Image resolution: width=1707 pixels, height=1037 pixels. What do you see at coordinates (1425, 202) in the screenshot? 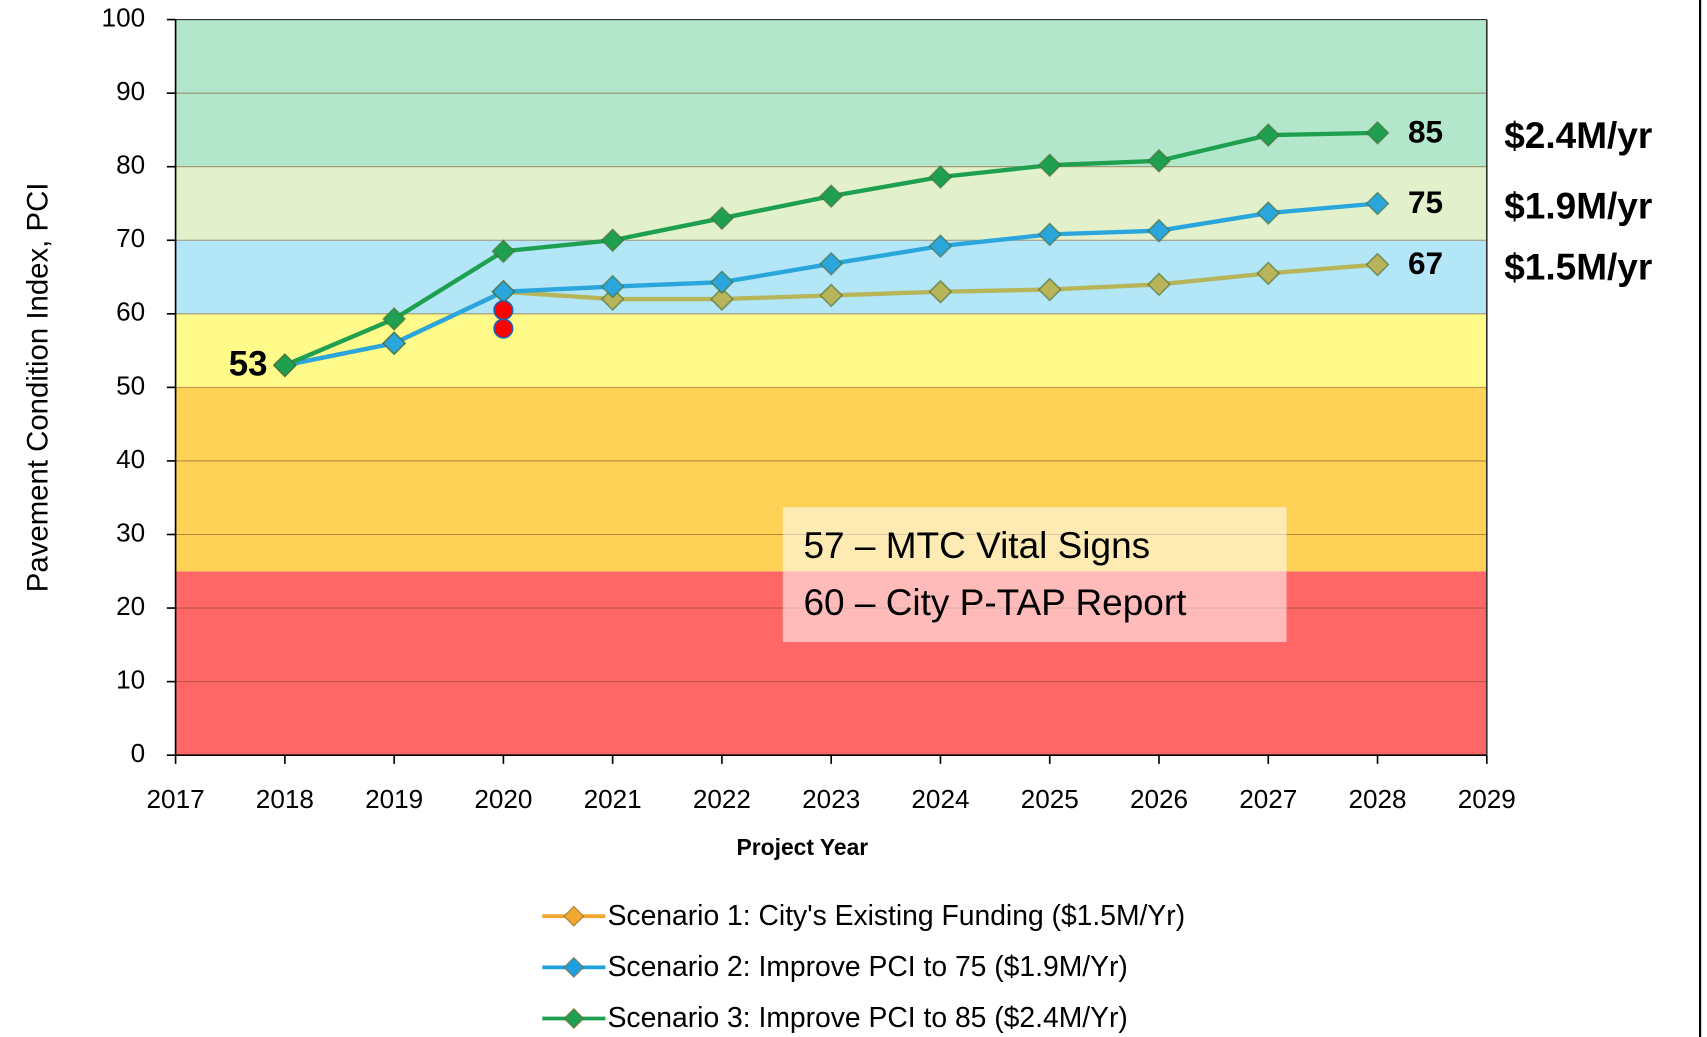
I see `data-label: 75` at bounding box center [1425, 202].